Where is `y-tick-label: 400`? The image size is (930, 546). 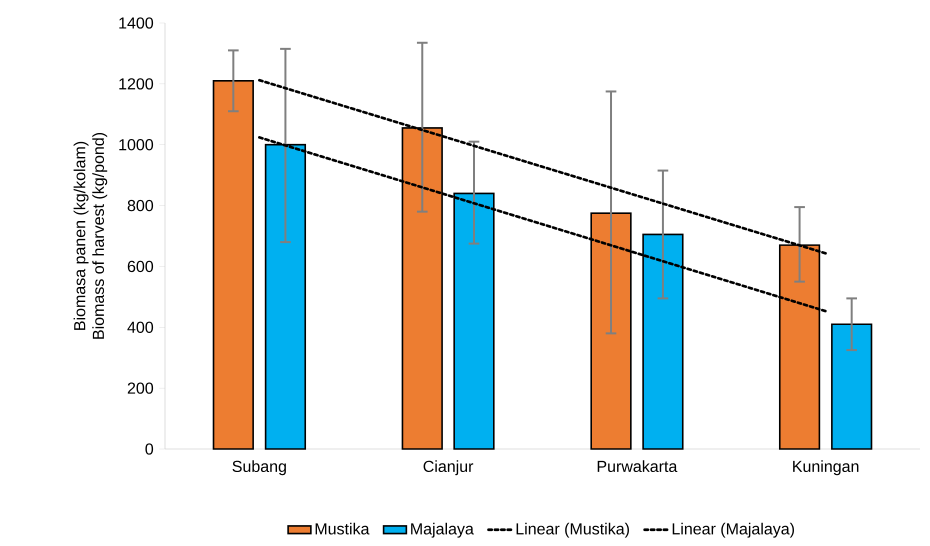 y-tick-label: 400 is located at coordinates (140, 327).